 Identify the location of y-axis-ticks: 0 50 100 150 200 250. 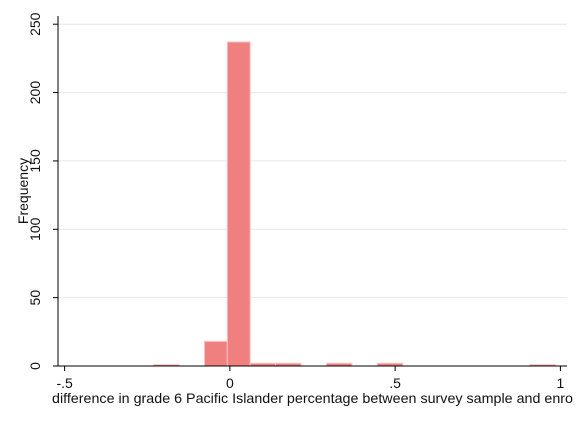
(42, 191).